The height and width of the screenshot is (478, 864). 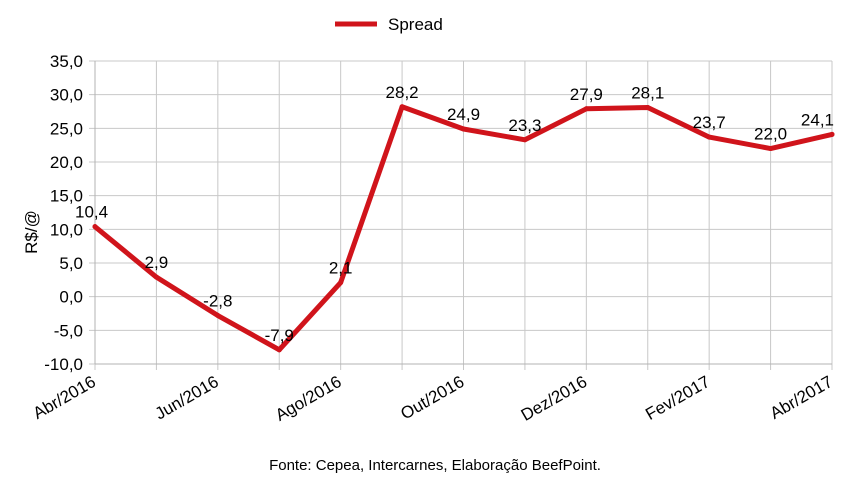 What do you see at coordinates (66, 229) in the screenshot?
I see `y-tick-label: 10,0` at bounding box center [66, 229].